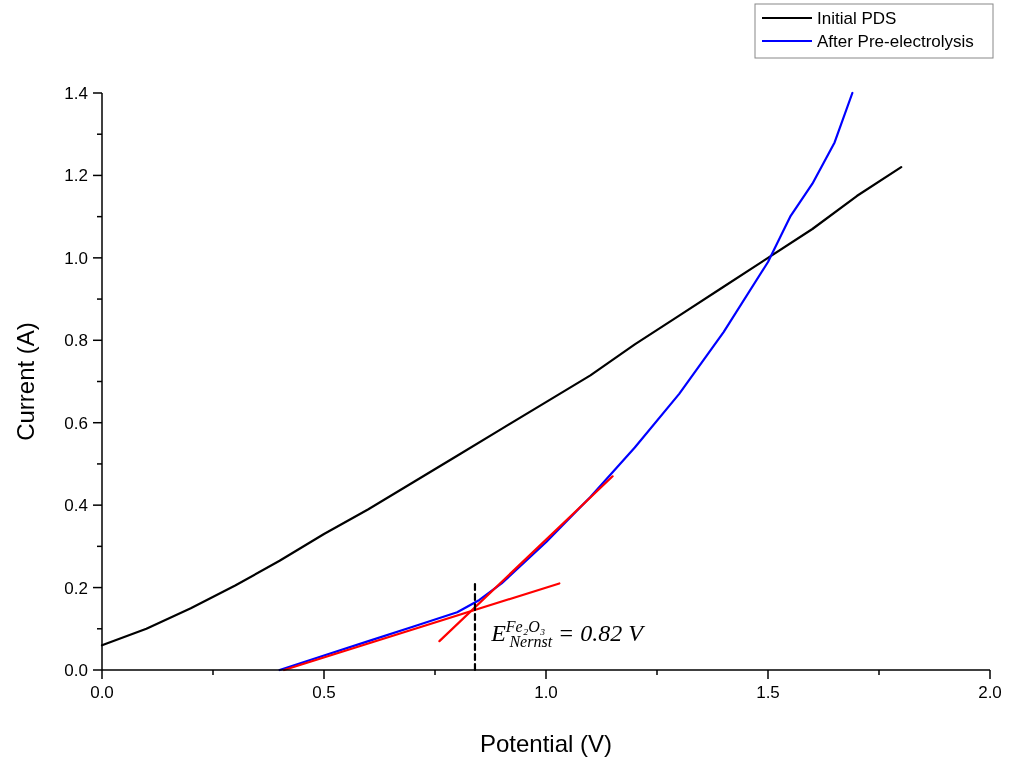 The width and height of the screenshot is (1014, 765). I want to click on y-tick-label: 1.0, so click(76, 258).